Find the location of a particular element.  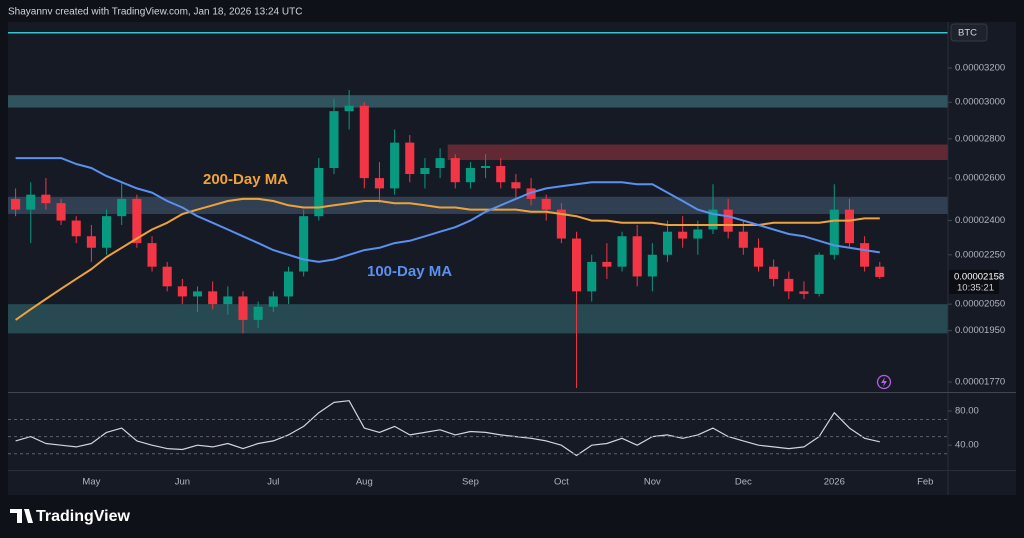

y-tick-label: 0.00002050 is located at coordinates (980, 304).